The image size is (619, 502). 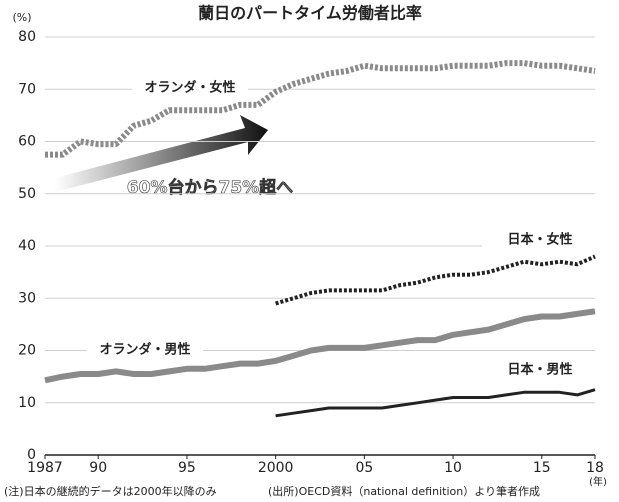 I want to click on y-tick-label: 80, so click(x=27, y=37).